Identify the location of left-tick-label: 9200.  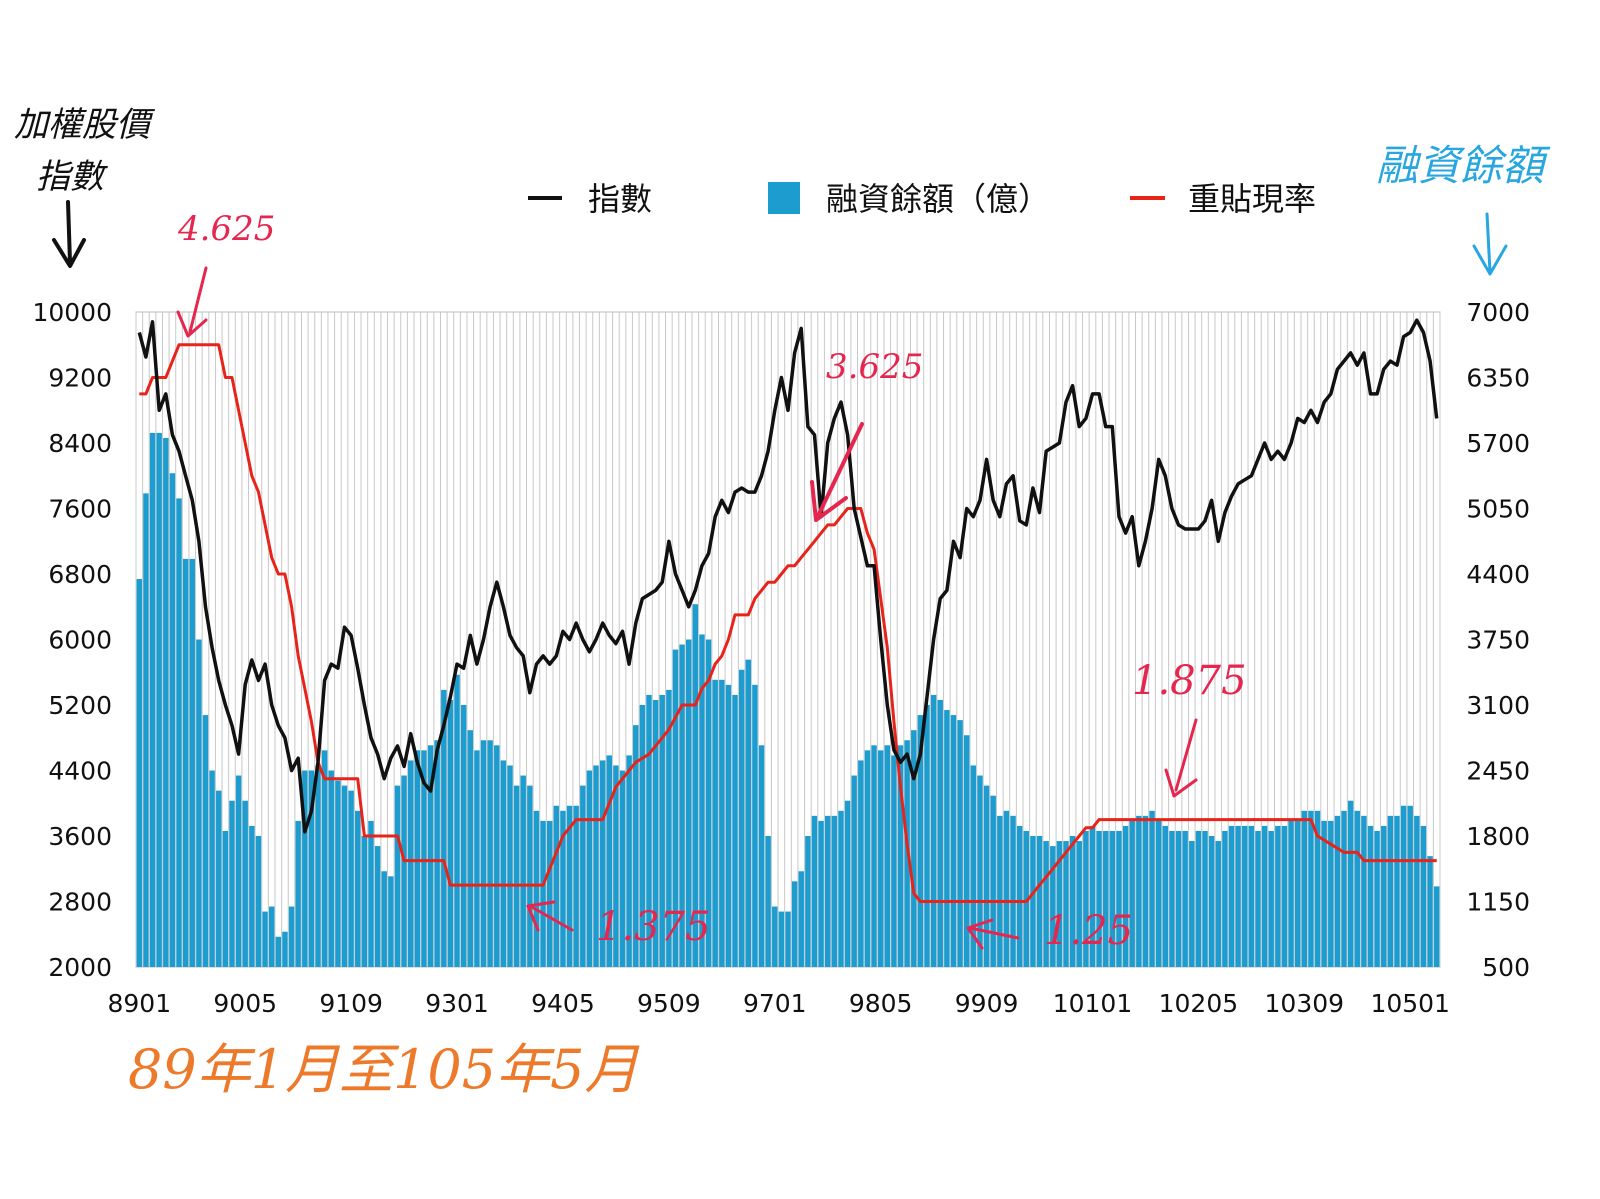
(80, 378).